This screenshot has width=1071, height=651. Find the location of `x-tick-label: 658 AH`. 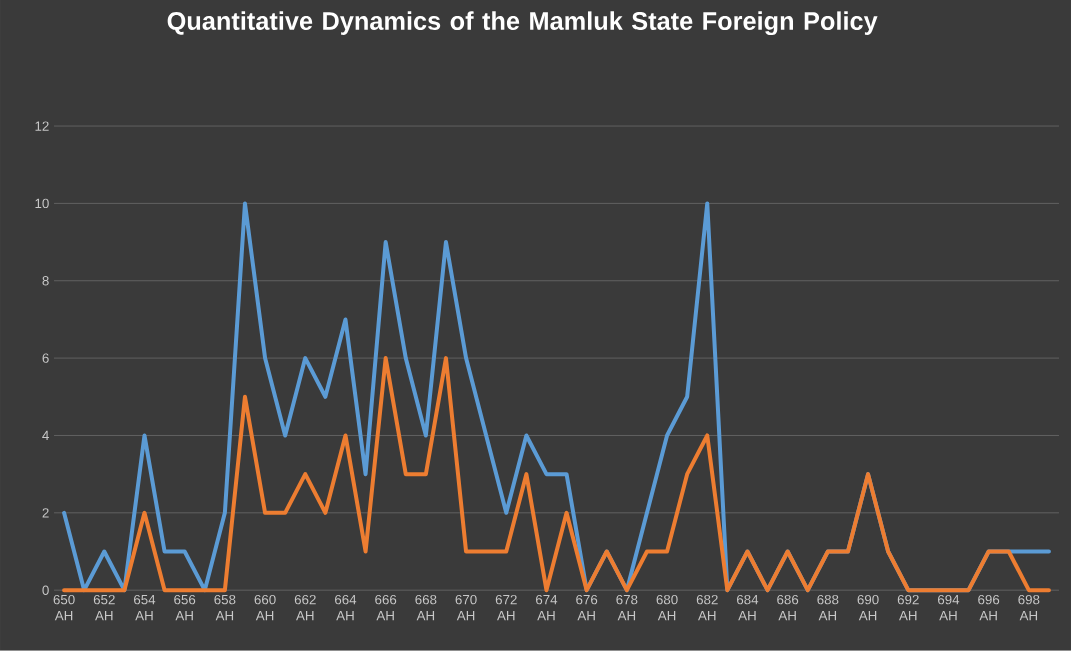

x-tick-label: 658 AH is located at coordinates (225, 607).